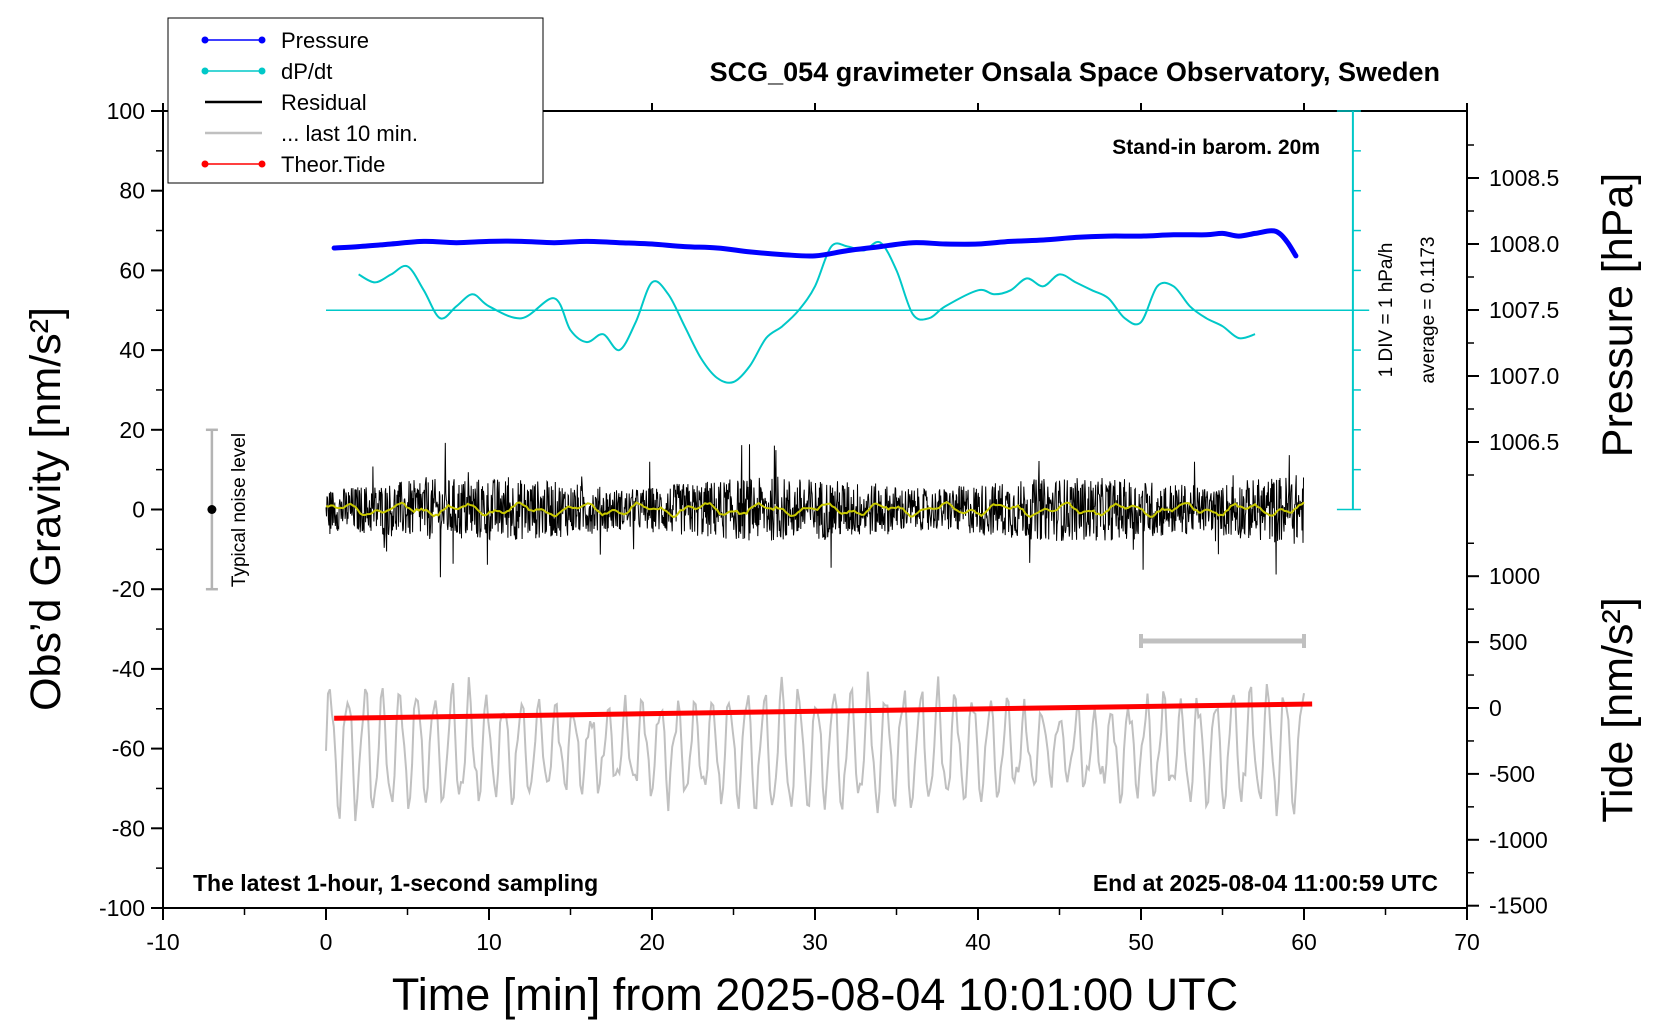  I want to click on dpdt-layer, so click(807, 312).